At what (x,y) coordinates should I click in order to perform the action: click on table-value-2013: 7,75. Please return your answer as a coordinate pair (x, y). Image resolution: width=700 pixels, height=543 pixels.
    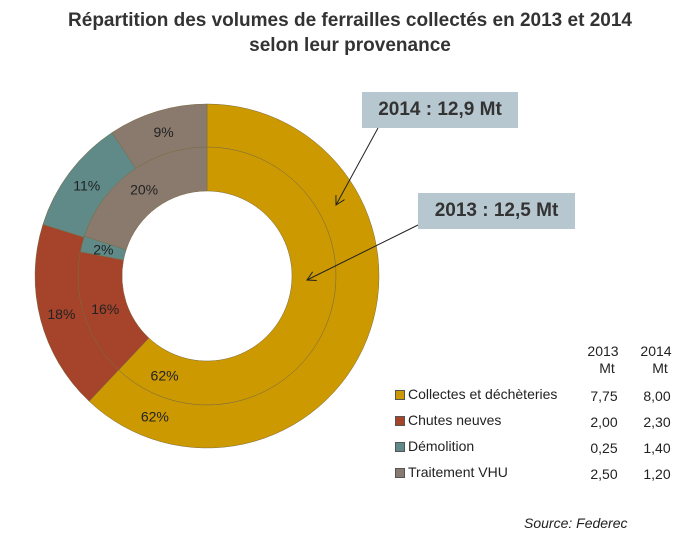
    Looking at the image, I should click on (604, 396).